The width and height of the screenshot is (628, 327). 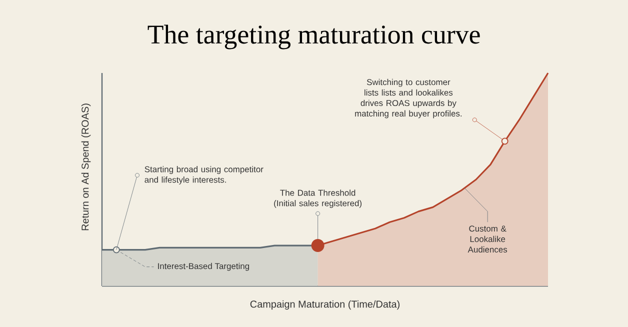 I want to click on series-label: Interest-Based Targeting, so click(x=204, y=266).